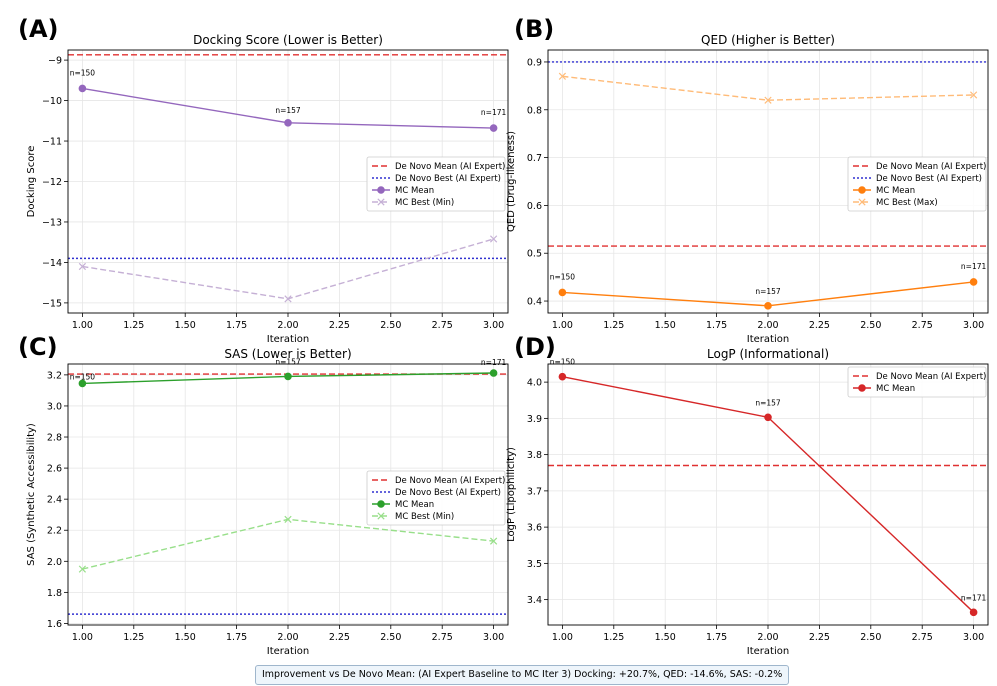  Describe the element at coordinates (31, 182) in the screenshot. I see `y-axis-label: Docking Score` at that location.